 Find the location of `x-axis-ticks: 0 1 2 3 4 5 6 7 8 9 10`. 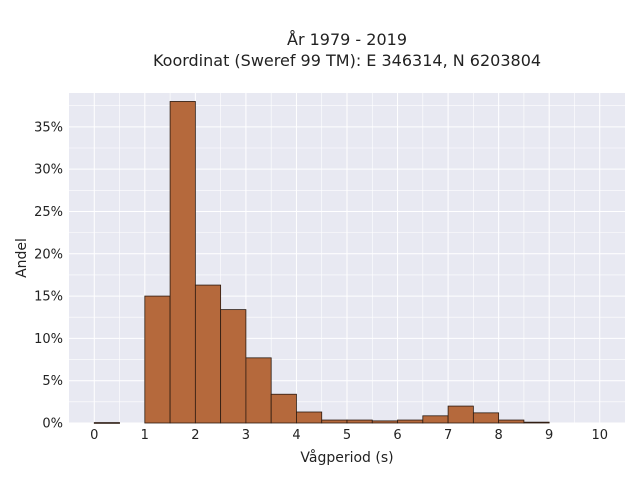

x-axis-ticks: 0 1 2 3 4 5 6 7 8 9 10 is located at coordinates (349, 435).